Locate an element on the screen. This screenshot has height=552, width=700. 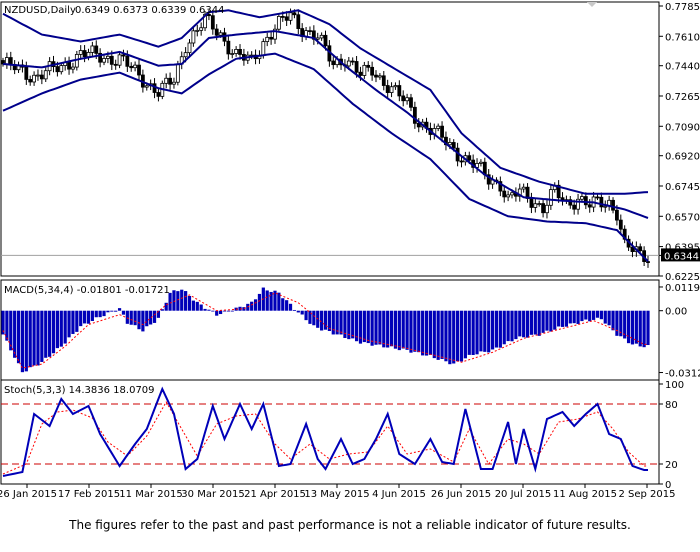
macd-signal-line is located at coordinates (325, 330).